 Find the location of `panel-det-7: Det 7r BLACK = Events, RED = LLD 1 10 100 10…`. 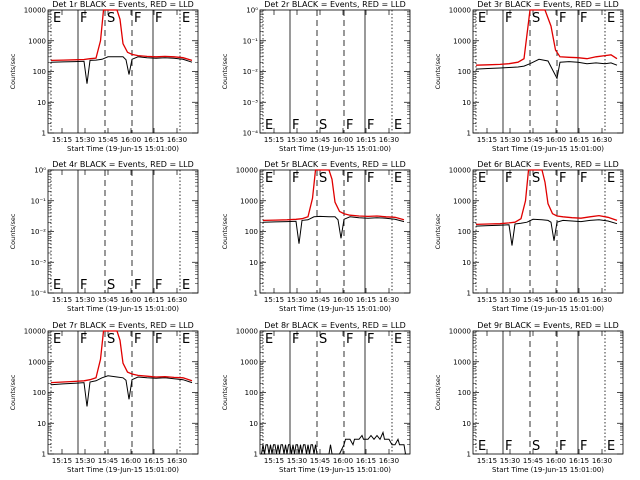

panel-det-7: Det 7r BLACK = Events, RED = LLD 1 10 100 10… is located at coordinates (104, 397).